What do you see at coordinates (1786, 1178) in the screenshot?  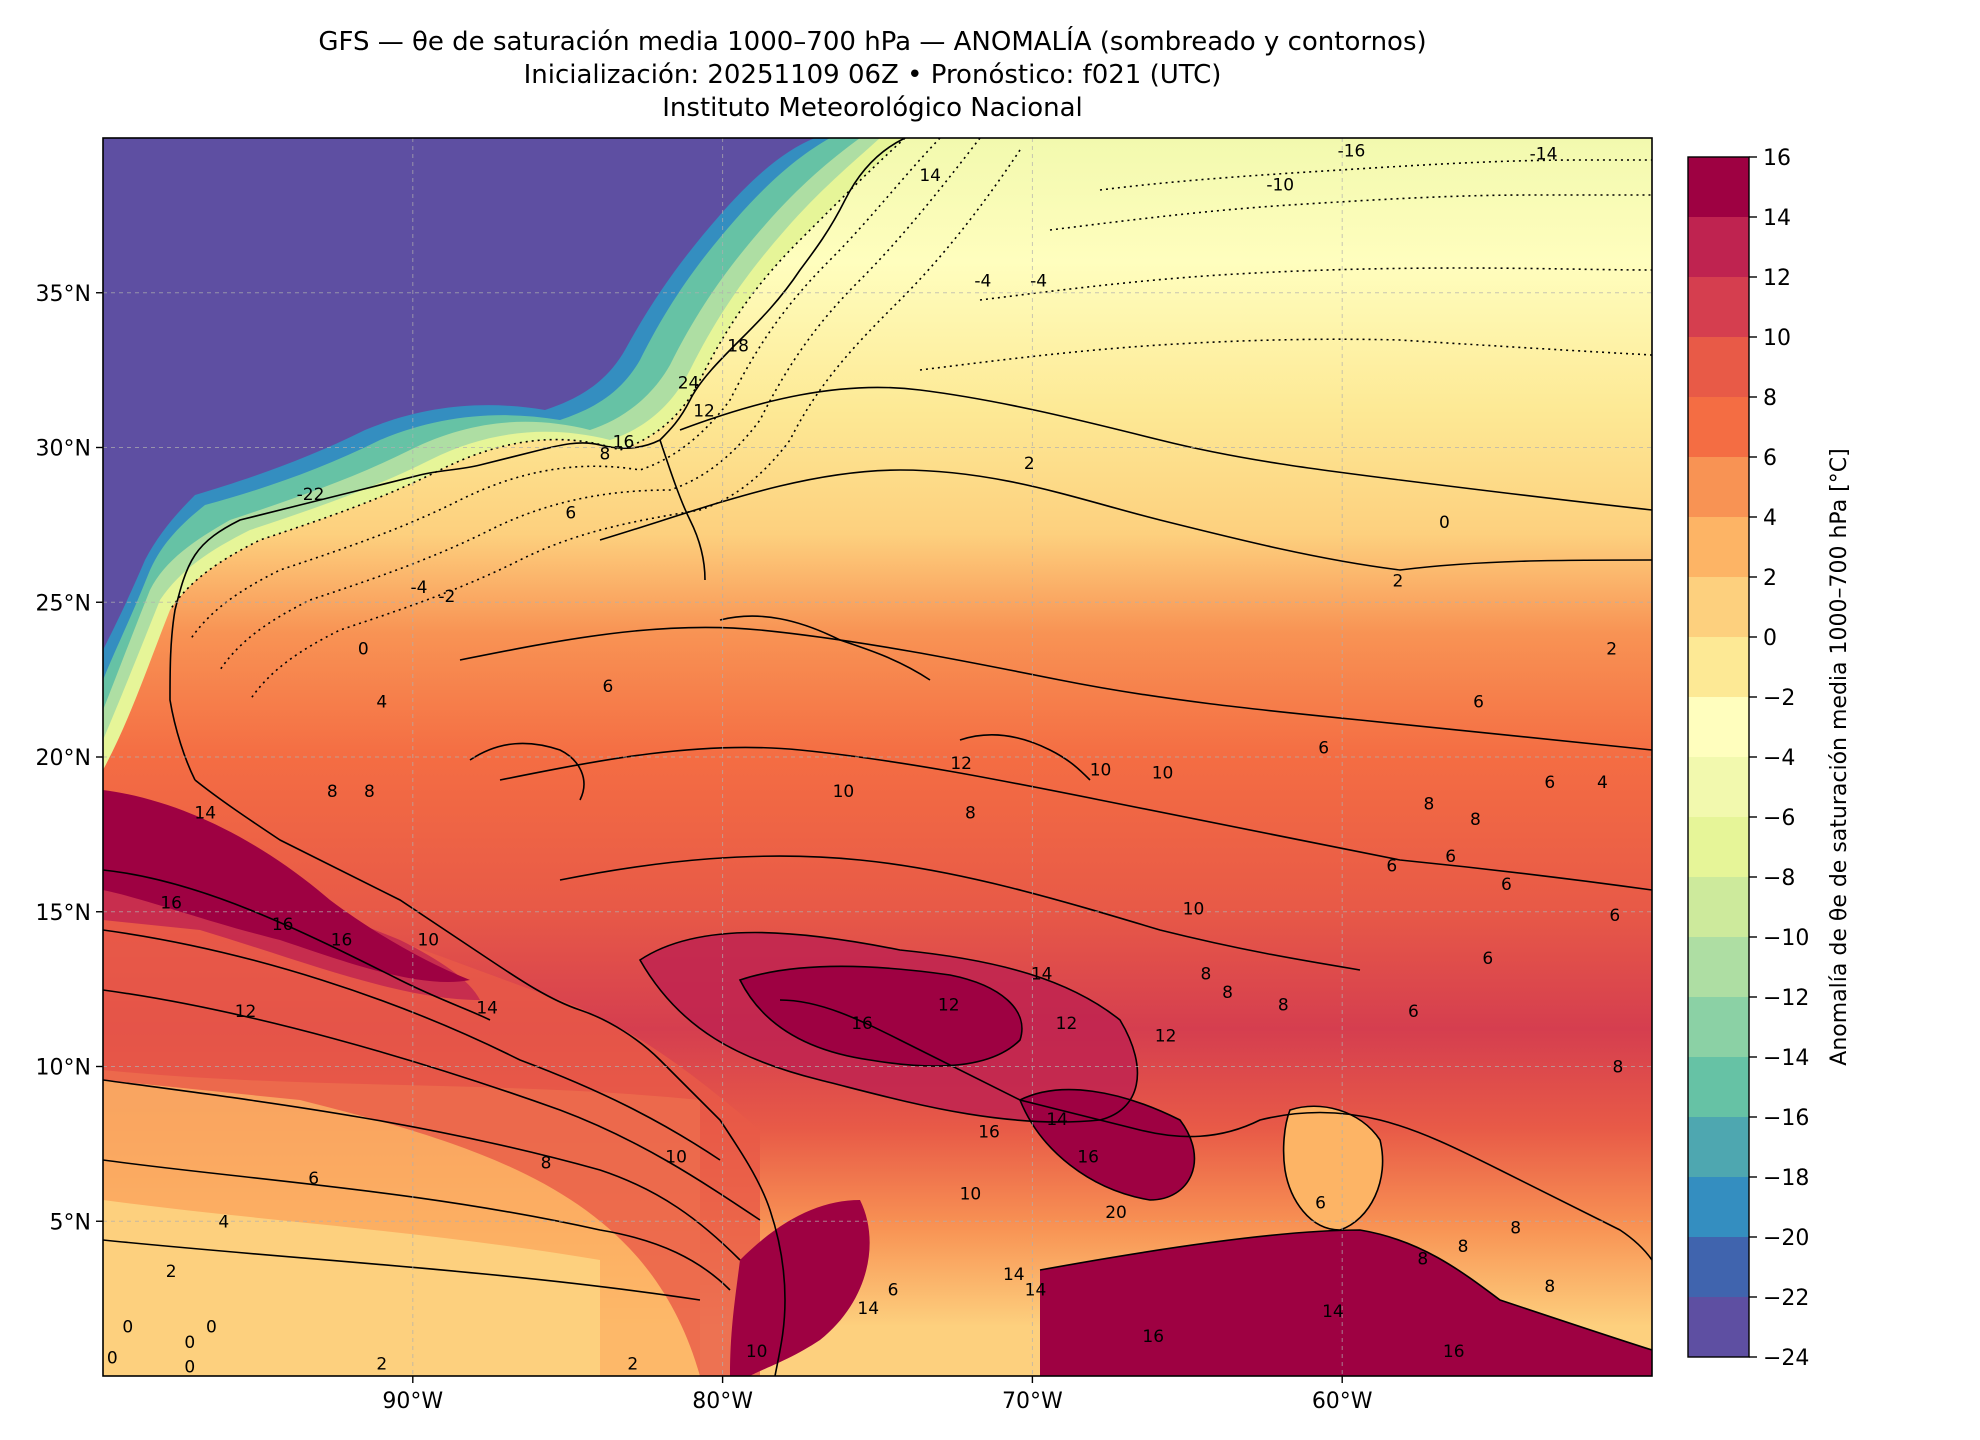 I see `colorbar-tick-label: −18` at bounding box center [1786, 1178].